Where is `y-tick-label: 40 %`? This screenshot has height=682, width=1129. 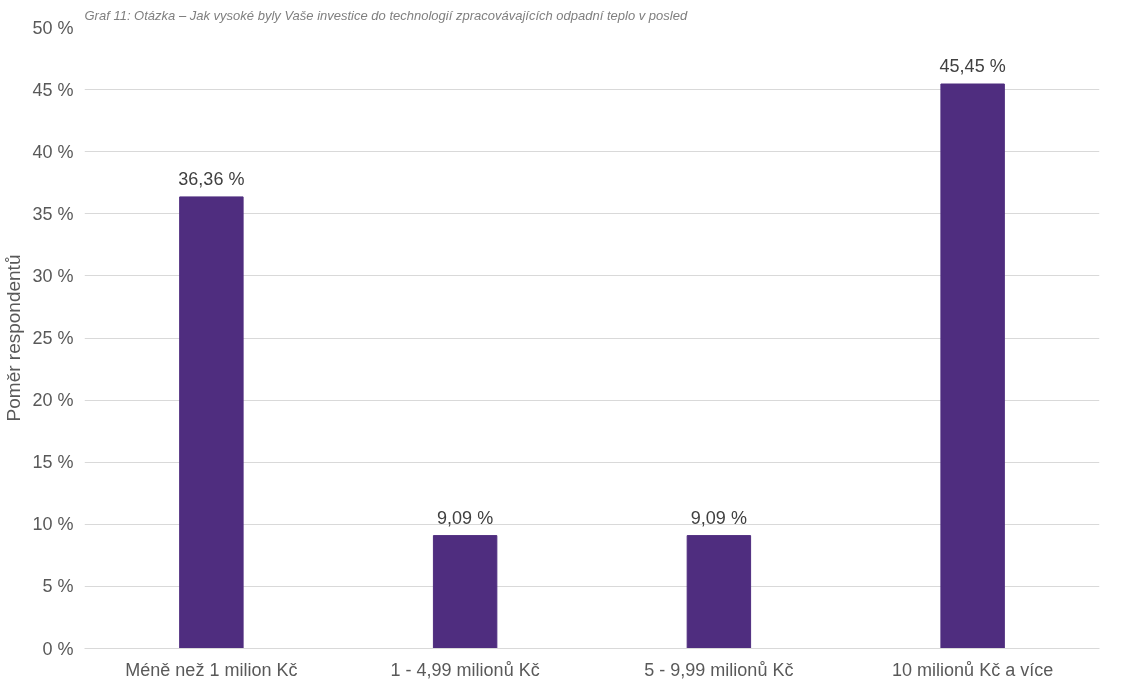
y-tick-label: 40 % is located at coordinates (53, 151).